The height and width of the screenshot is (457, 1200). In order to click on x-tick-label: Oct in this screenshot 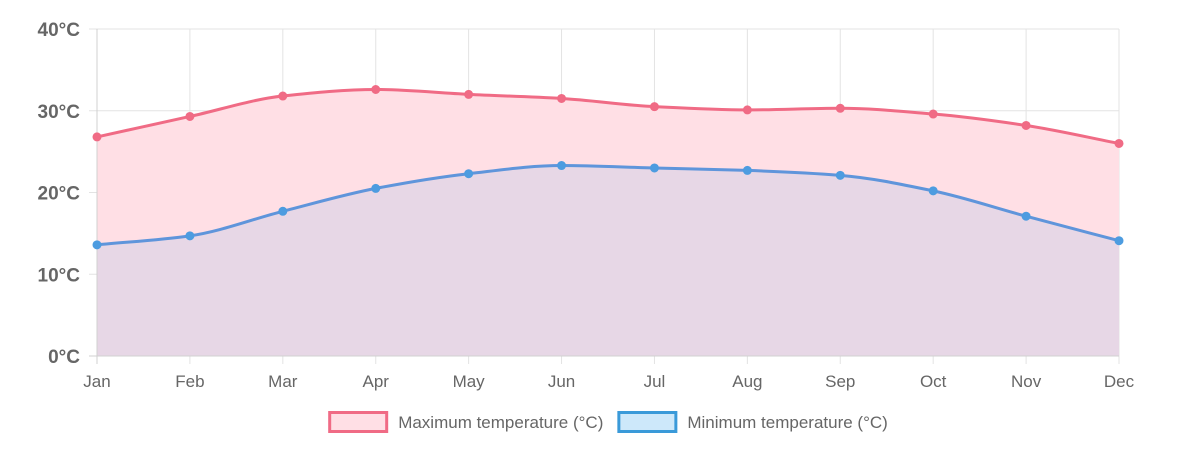, I will do `click(933, 381)`.